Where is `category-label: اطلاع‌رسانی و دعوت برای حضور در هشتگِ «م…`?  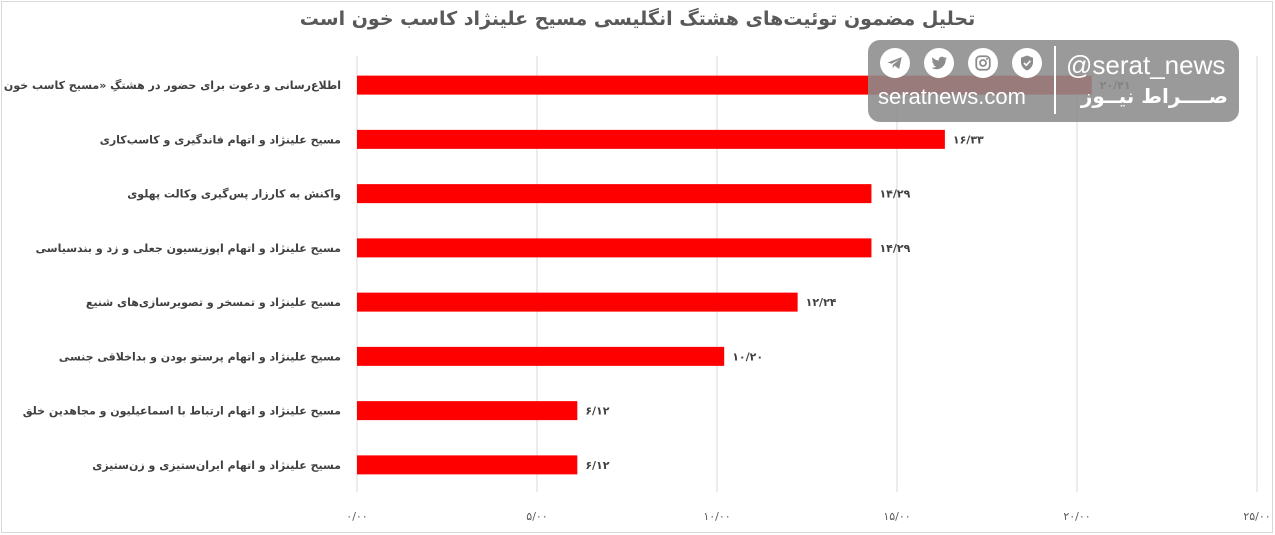
category-label: اطلاع‌رسانی و دعوت برای حضور در هشتگِ «م… is located at coordinates (170, 85).